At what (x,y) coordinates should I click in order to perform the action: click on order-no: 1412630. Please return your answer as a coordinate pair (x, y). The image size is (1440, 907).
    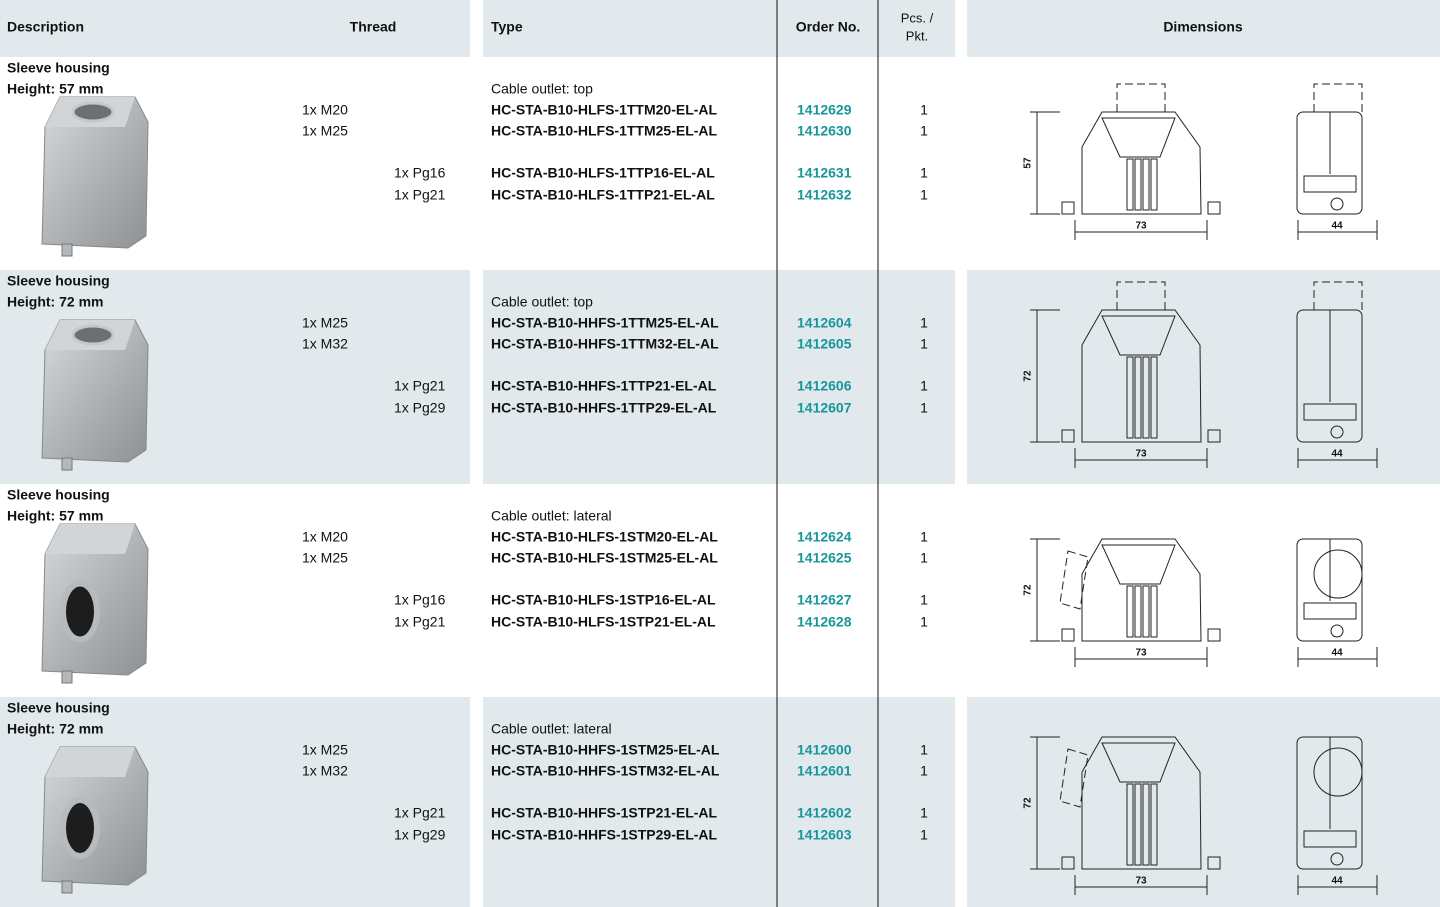
    Looking at the image, I should click on (824, 131).